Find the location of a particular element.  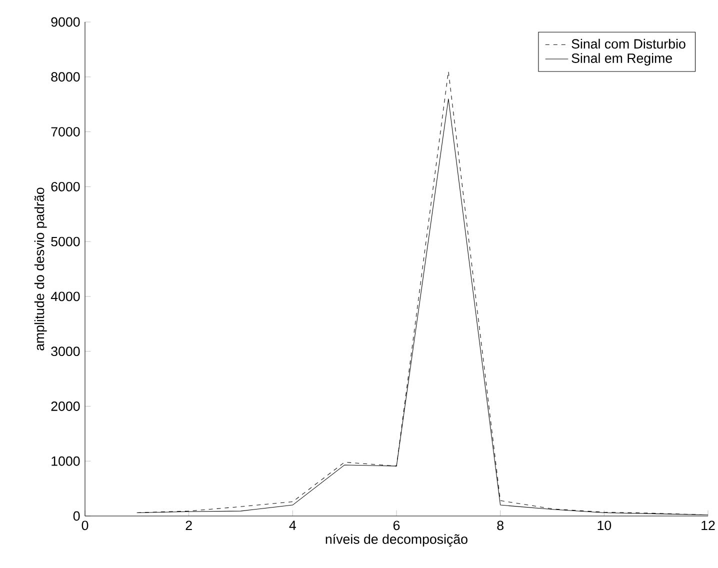

legend-label: Sinal com Disturbio is located at coordinates (629, 43).